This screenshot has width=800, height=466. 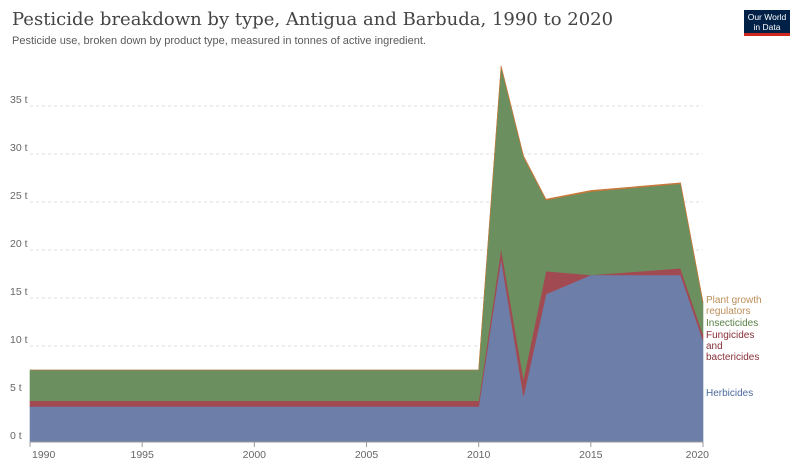 I want to click on owid-logo: Our World in Data, so click(x=767, y=23).